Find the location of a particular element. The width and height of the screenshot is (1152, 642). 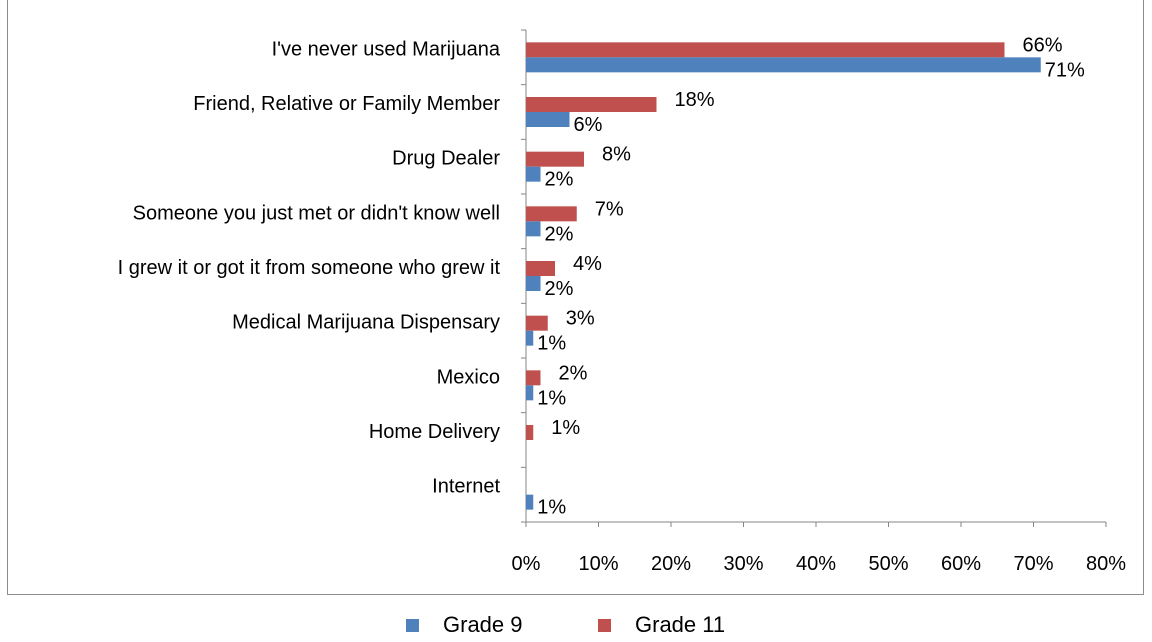

x-tick-label: 50% is located at coordinates (888, 564).